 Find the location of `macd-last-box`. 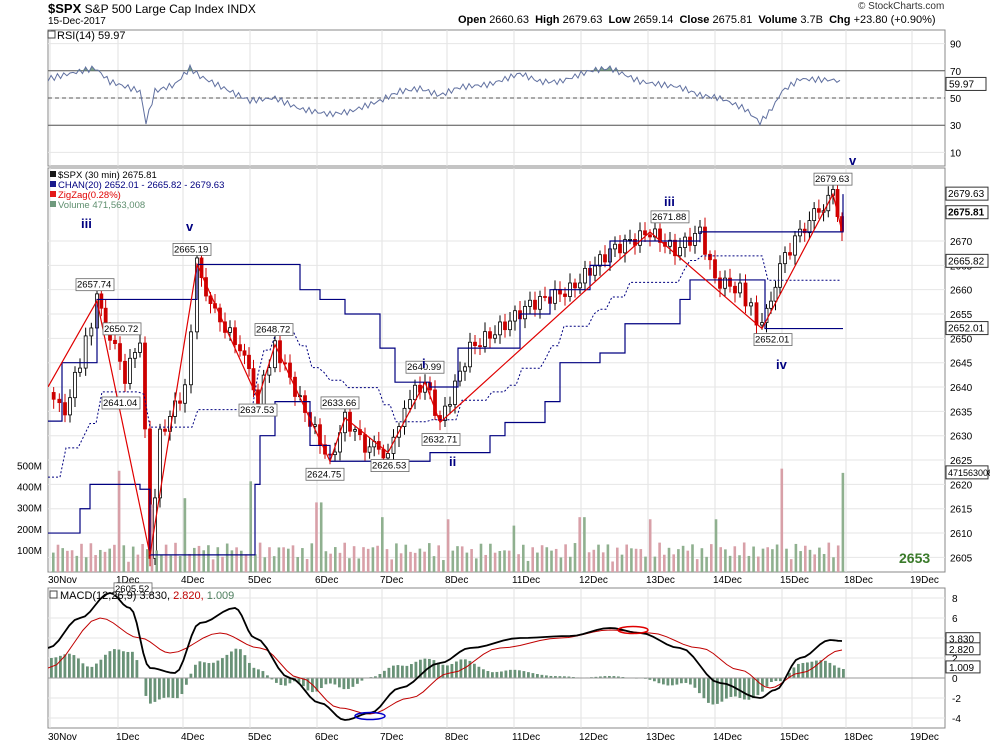

macd-last-box is located at coordinates (963, 649).